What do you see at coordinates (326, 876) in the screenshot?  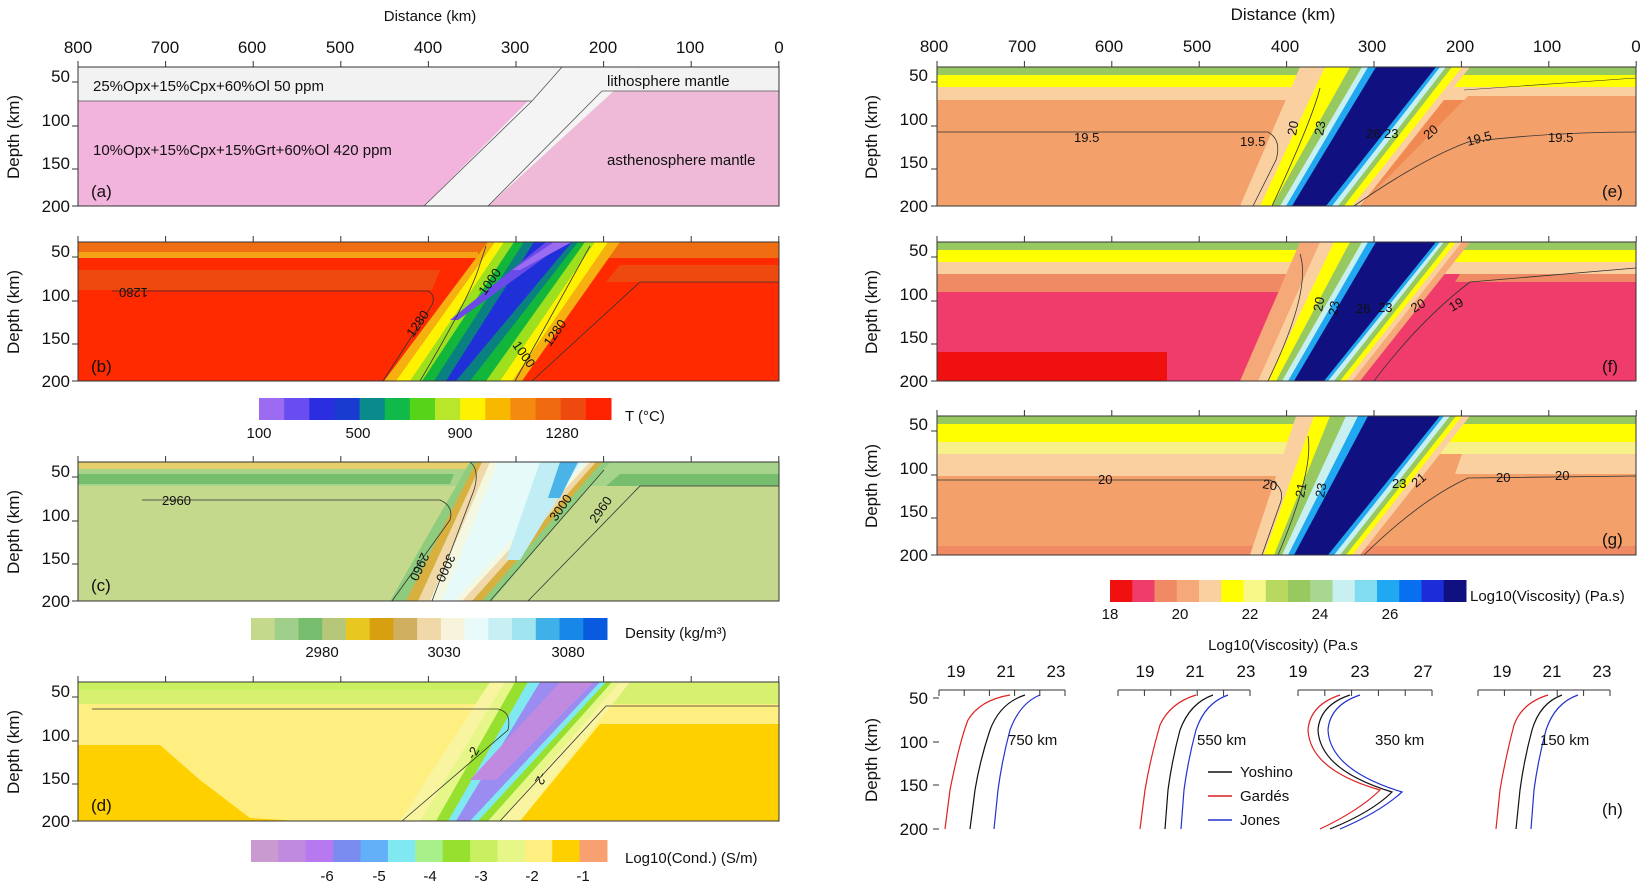 I see `cbar-tick: -6` at bounding box center [326, 876].